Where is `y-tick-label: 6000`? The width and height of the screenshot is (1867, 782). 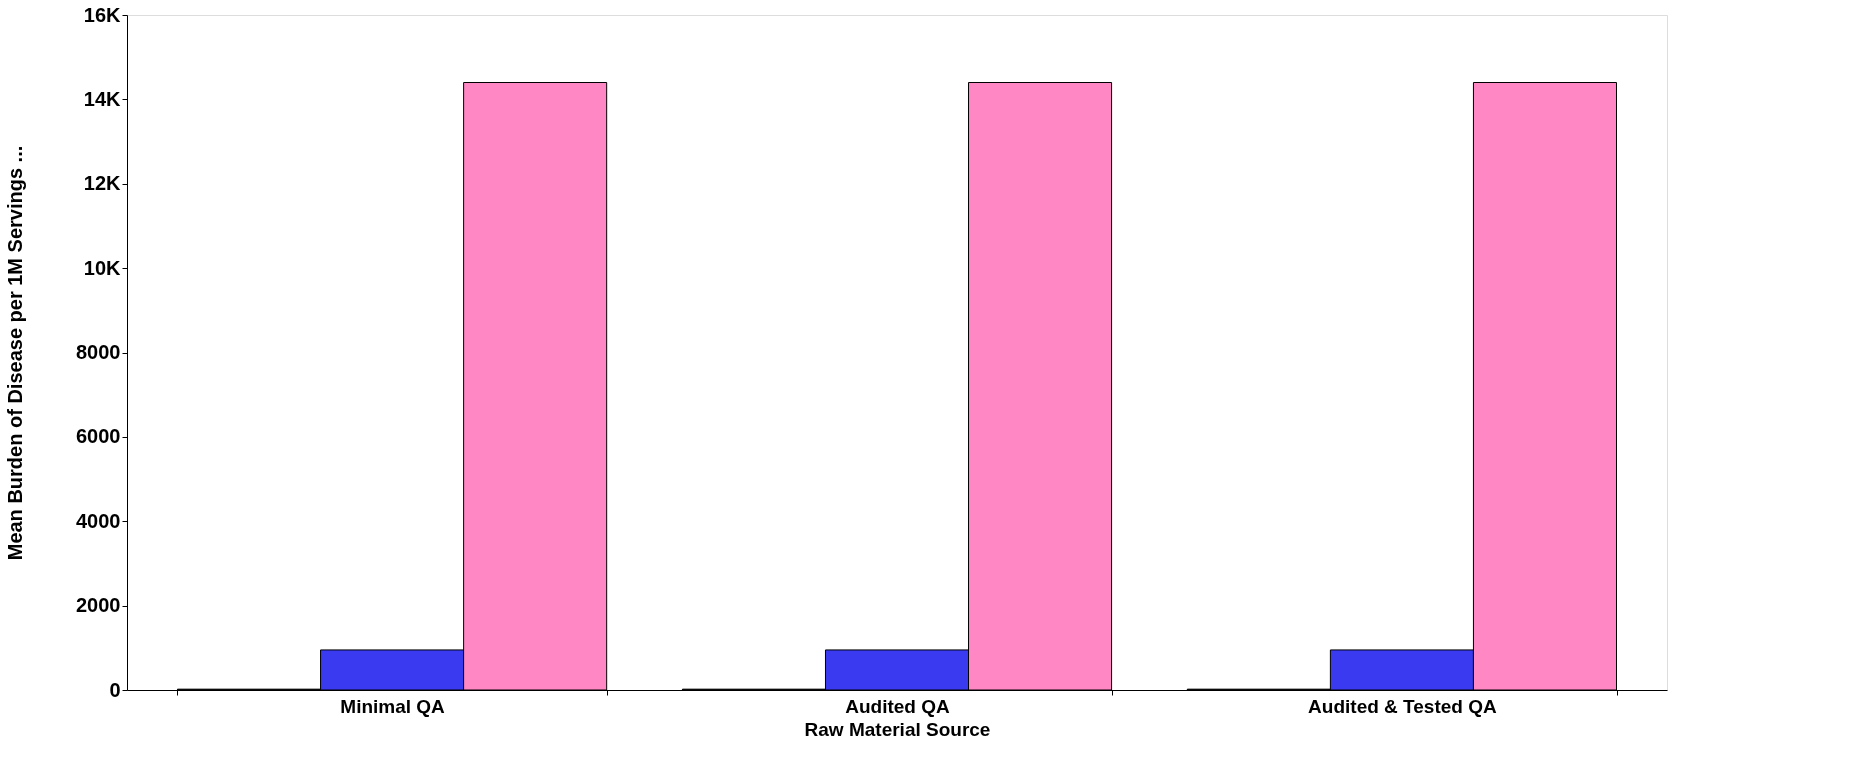 y-tick-label: 6000 is located at coordinates (98, 436).